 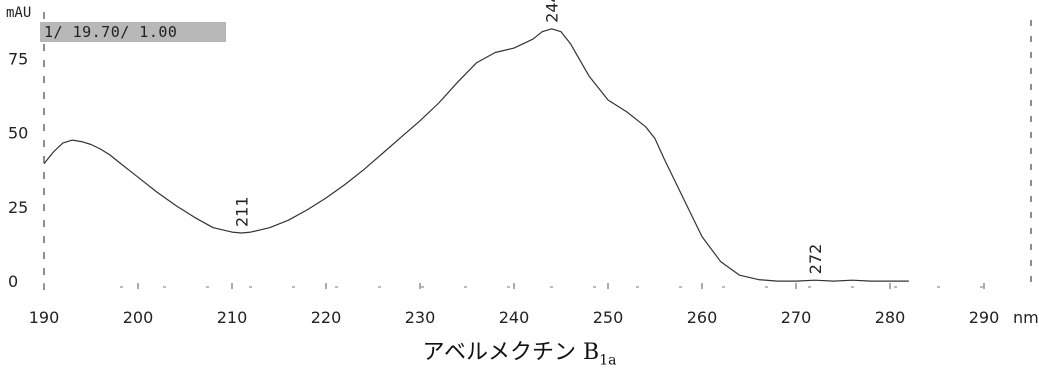 What do you see at coordinates (890, 317) in the screenshot?
I see `x-tick-label: 280` at bounding box center [890, 317].